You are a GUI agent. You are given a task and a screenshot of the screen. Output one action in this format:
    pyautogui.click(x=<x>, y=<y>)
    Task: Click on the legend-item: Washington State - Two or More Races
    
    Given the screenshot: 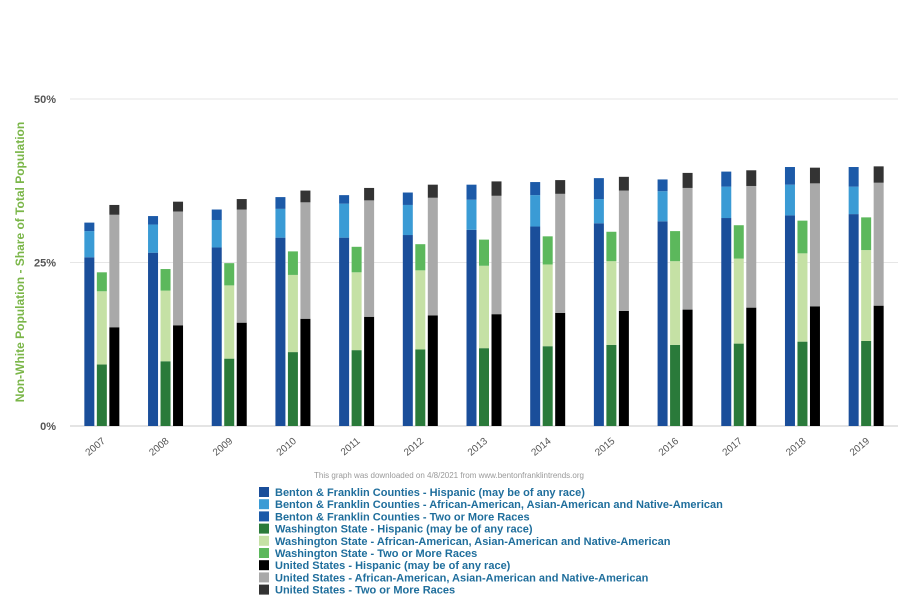 What is the action you would take?
    pyautogui.click(x=368, y=554)
    